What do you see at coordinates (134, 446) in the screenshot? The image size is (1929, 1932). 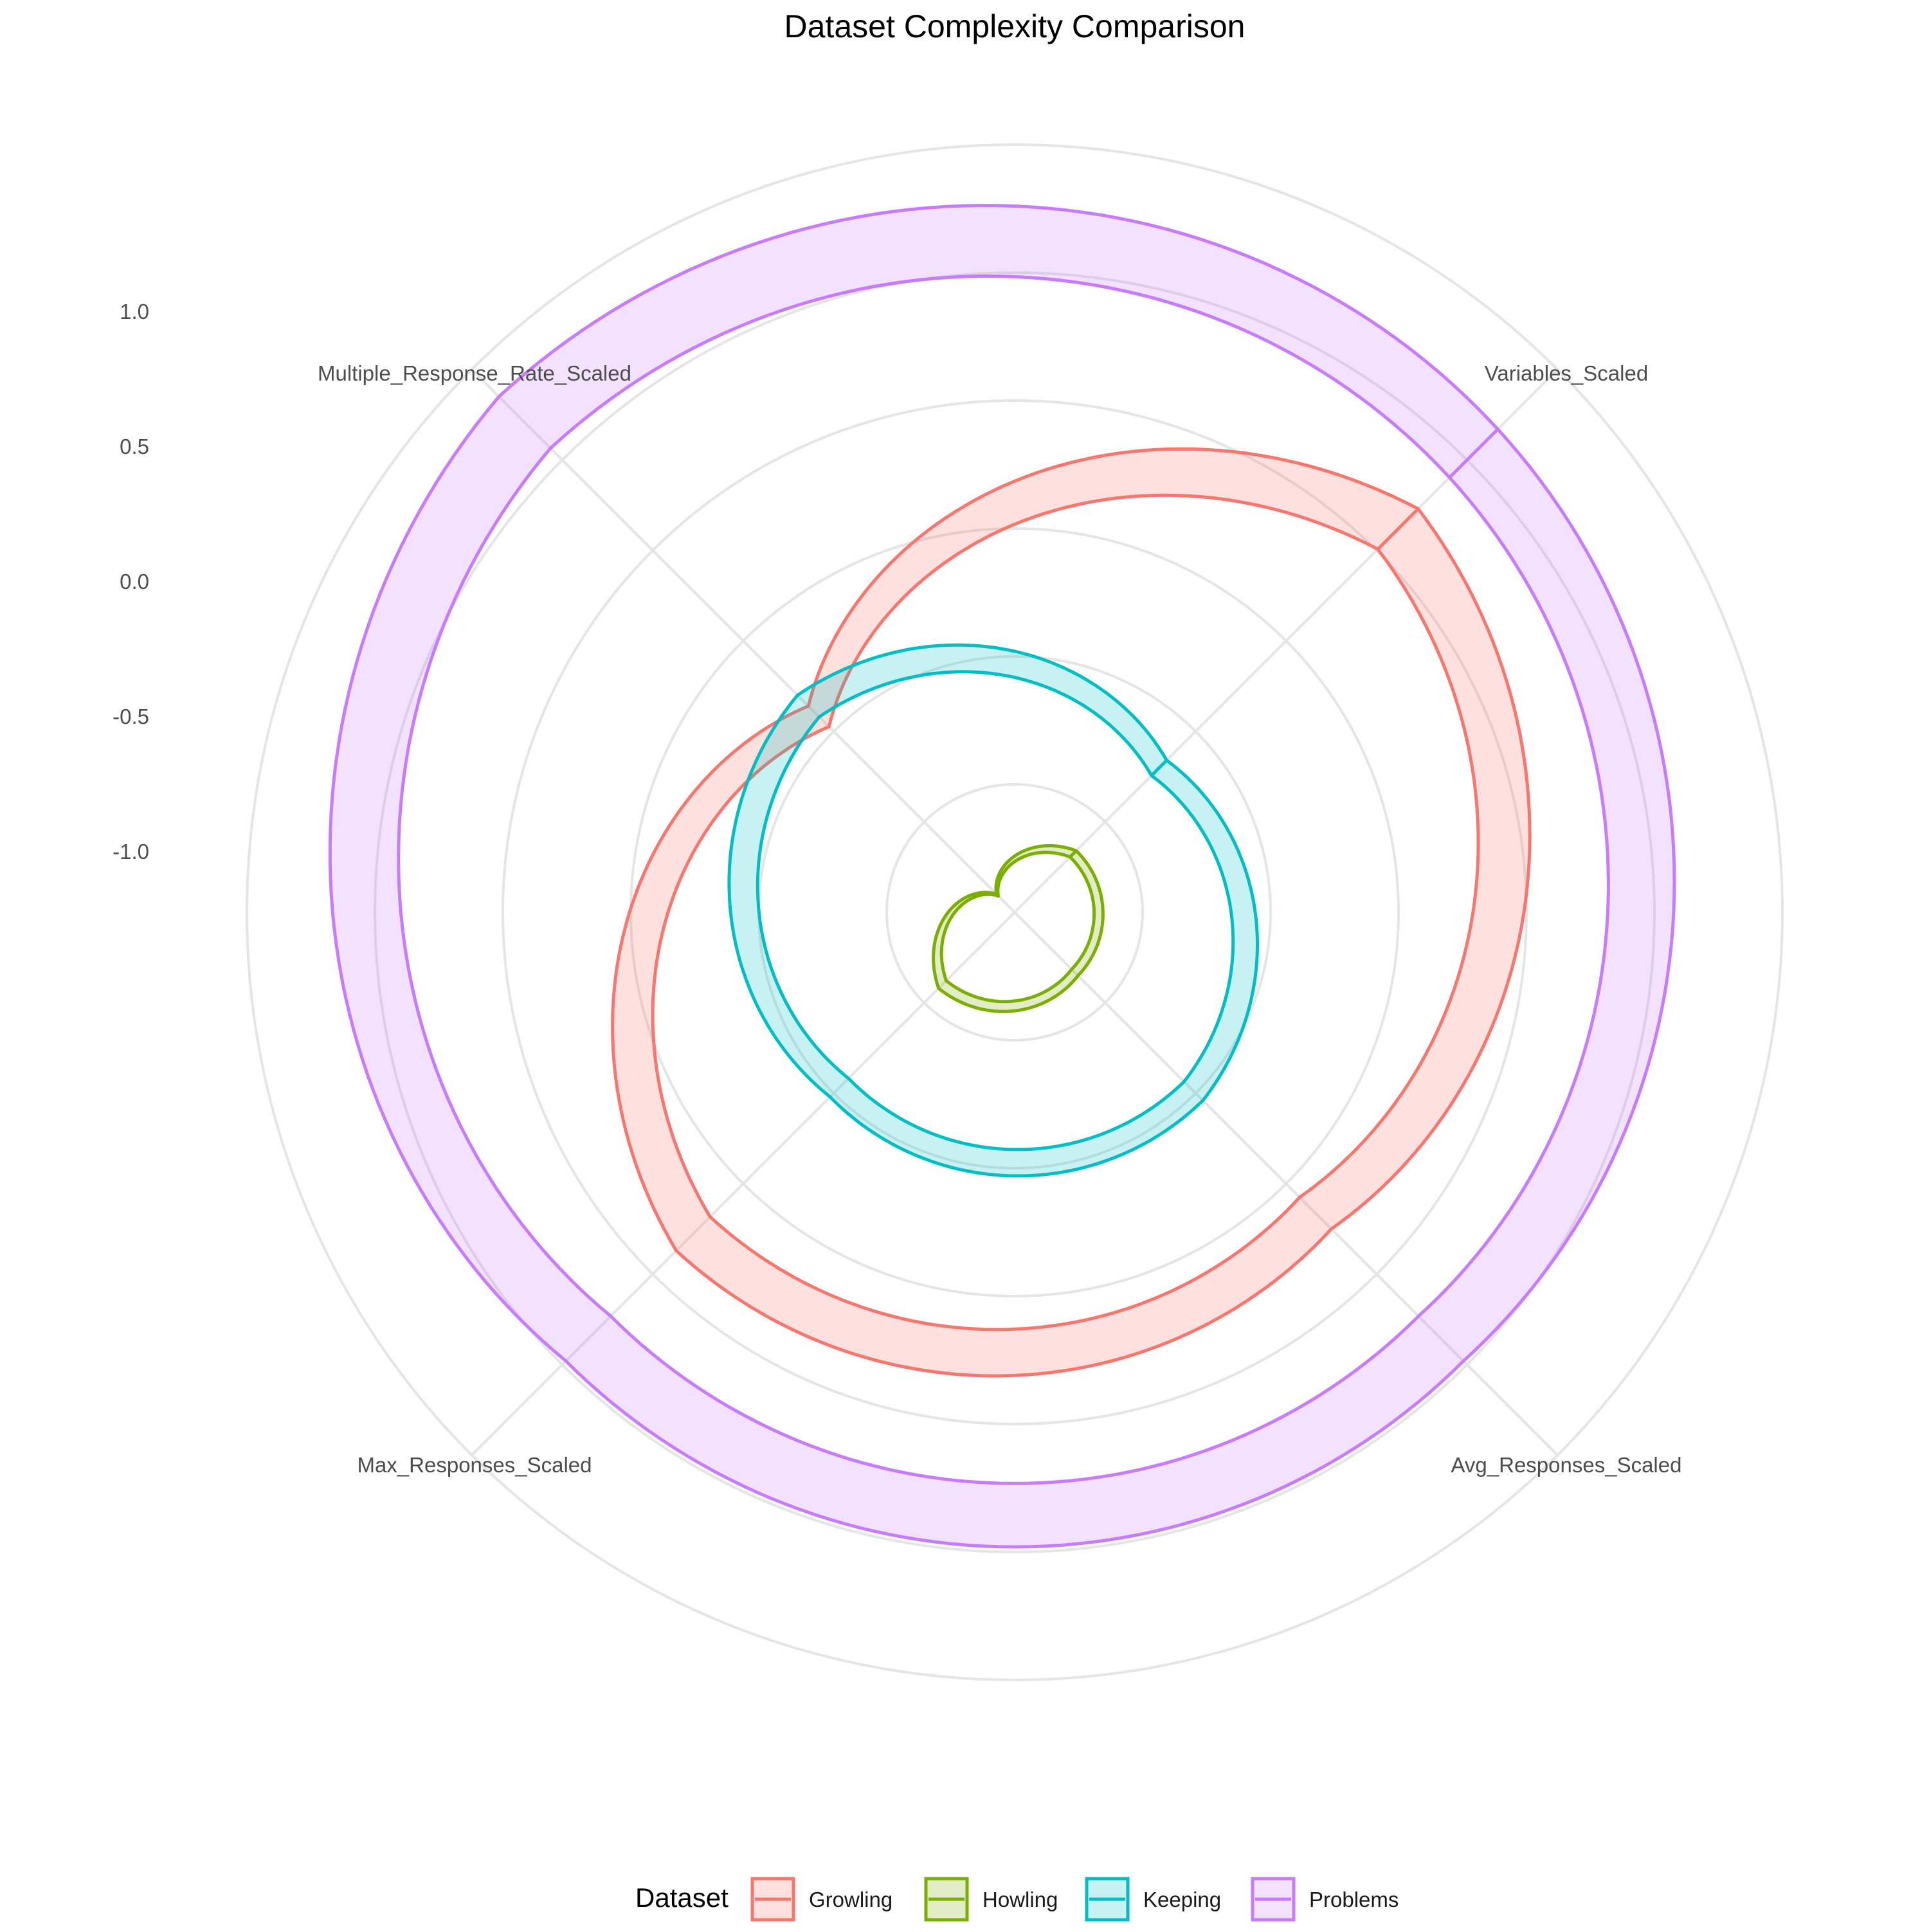 I see `radial-tick-label: 0.5` at bounding box center [134, 446].